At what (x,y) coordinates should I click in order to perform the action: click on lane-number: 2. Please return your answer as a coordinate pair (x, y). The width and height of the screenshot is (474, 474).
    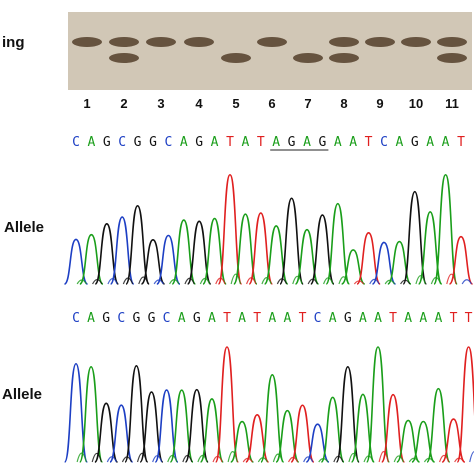
    Looking at the image, I should click on (123, 103).